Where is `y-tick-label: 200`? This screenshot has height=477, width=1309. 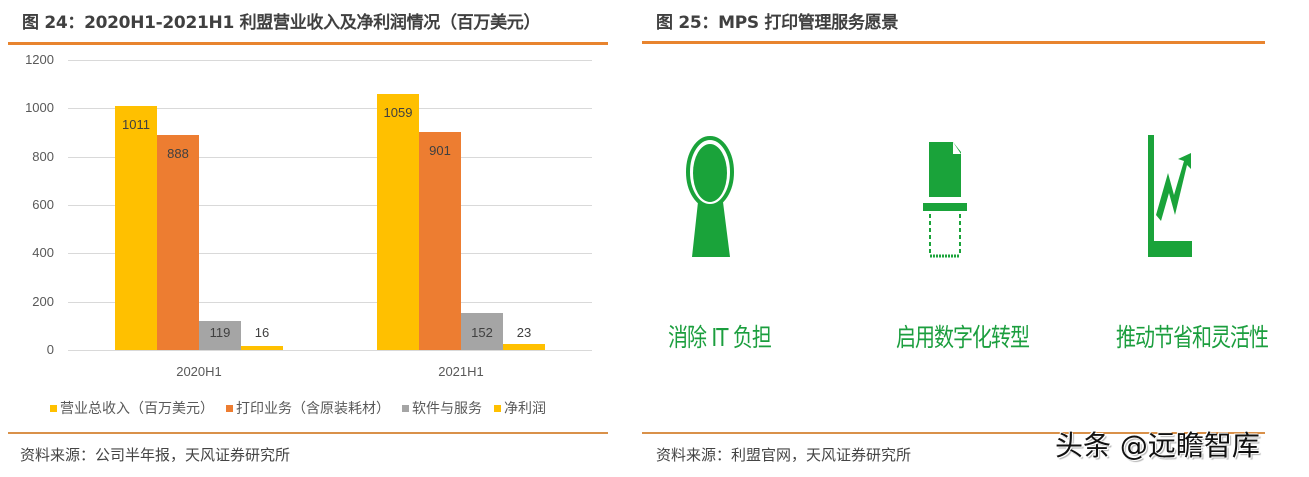
y-tick-label: 200 is located at coordinates (43, 301).